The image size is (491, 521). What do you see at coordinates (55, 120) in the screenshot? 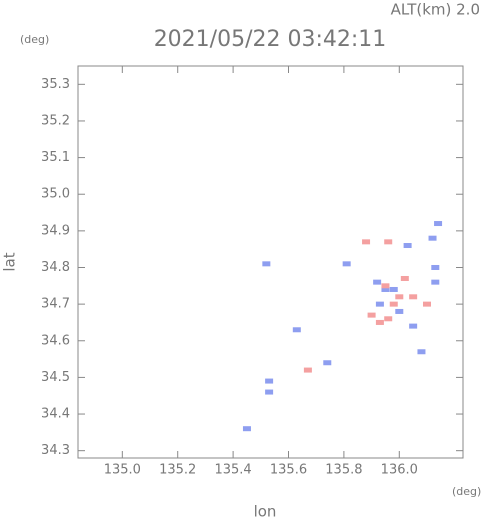
I see `y-tick-label: 35.2` at bounding box center [55, 120].